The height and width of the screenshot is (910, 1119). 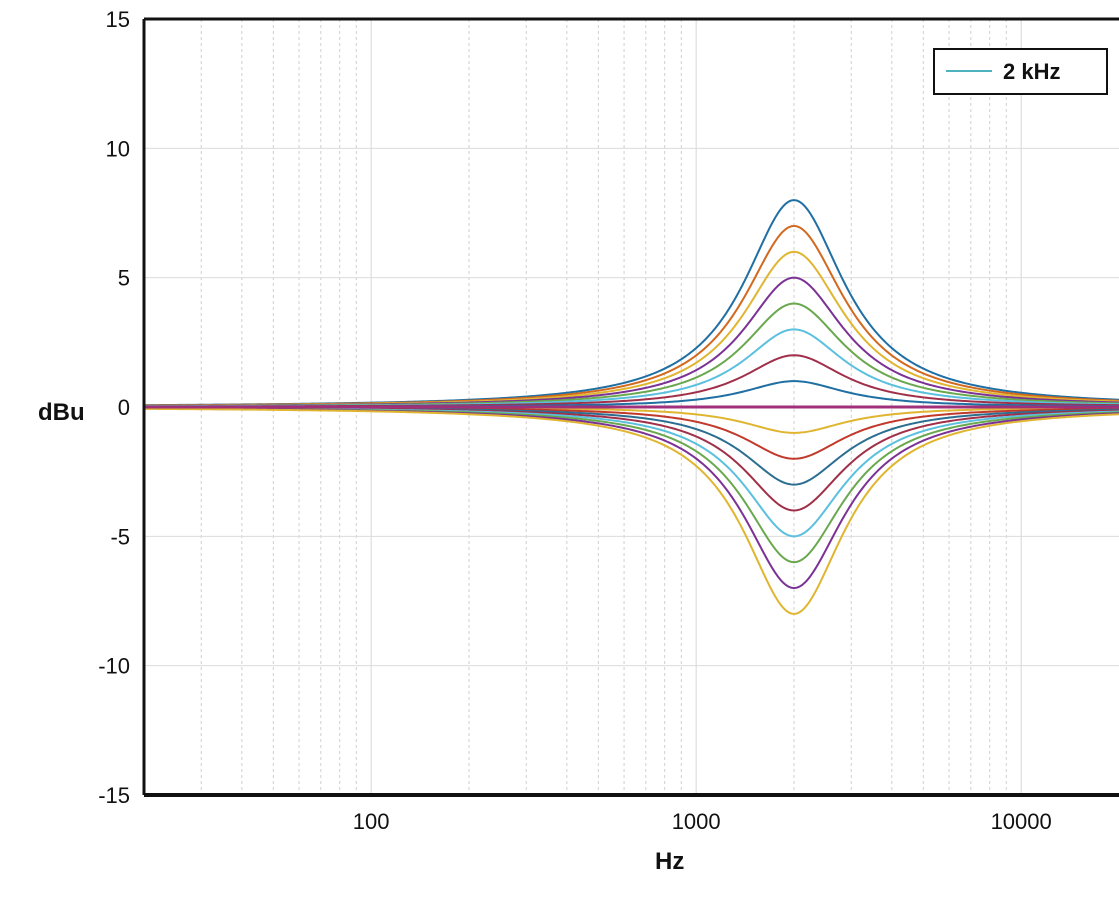 I want to click on y-tick-label: 5, so click(x=124, y=278).